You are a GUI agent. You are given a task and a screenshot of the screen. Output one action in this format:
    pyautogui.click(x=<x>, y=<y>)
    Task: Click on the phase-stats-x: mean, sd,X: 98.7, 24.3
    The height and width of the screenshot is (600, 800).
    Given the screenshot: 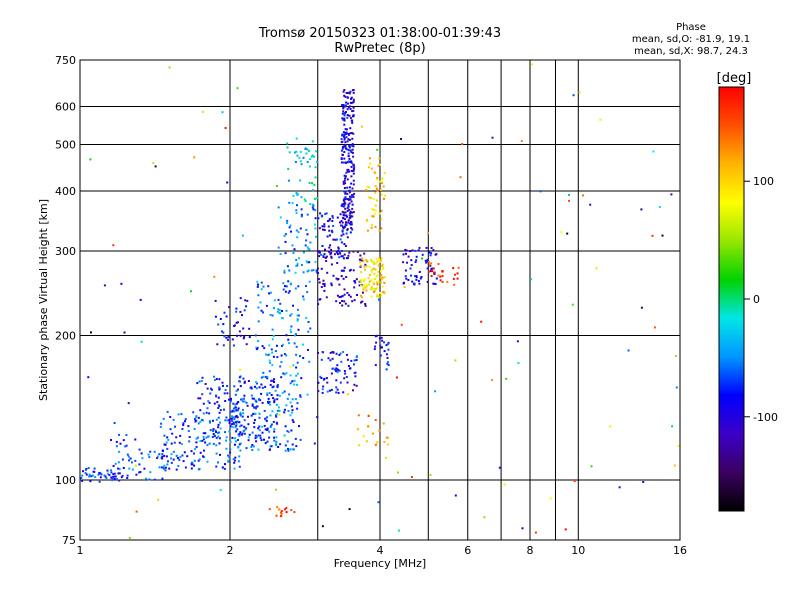 What is the action you would take?
    pyautogui.click(x=691, y=51)
    